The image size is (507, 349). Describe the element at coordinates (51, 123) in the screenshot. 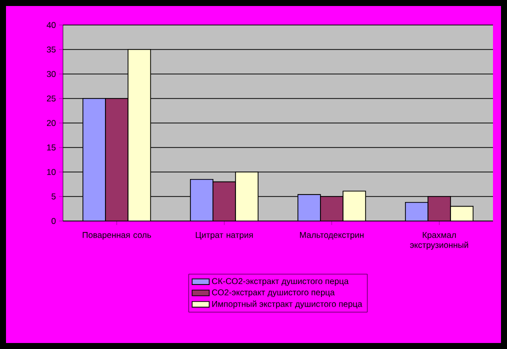

I see `y-tick-label: 20` at that location.